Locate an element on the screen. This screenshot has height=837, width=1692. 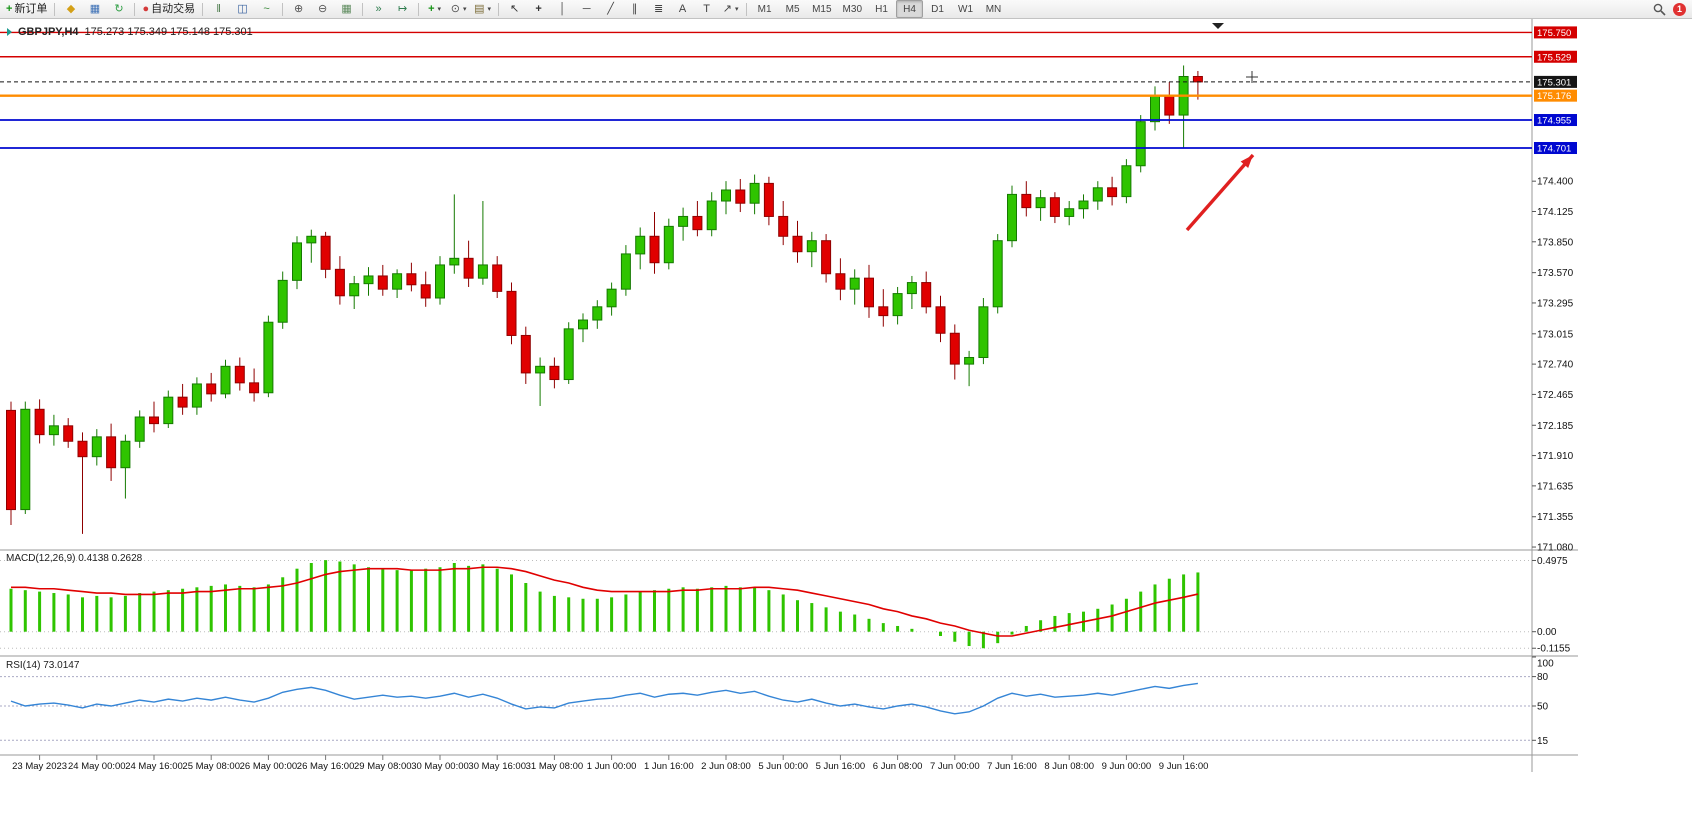
svg-text: 174.400 is located at coordinates (1555, 182).